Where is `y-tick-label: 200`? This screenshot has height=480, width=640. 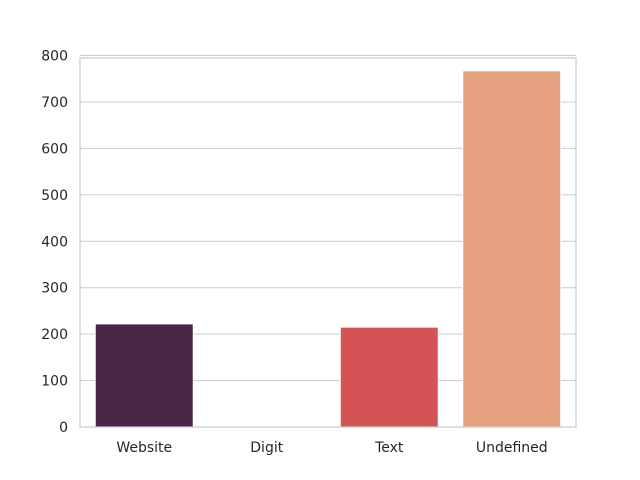 y-tick-label: 200 is located at coordinates (54, 335).